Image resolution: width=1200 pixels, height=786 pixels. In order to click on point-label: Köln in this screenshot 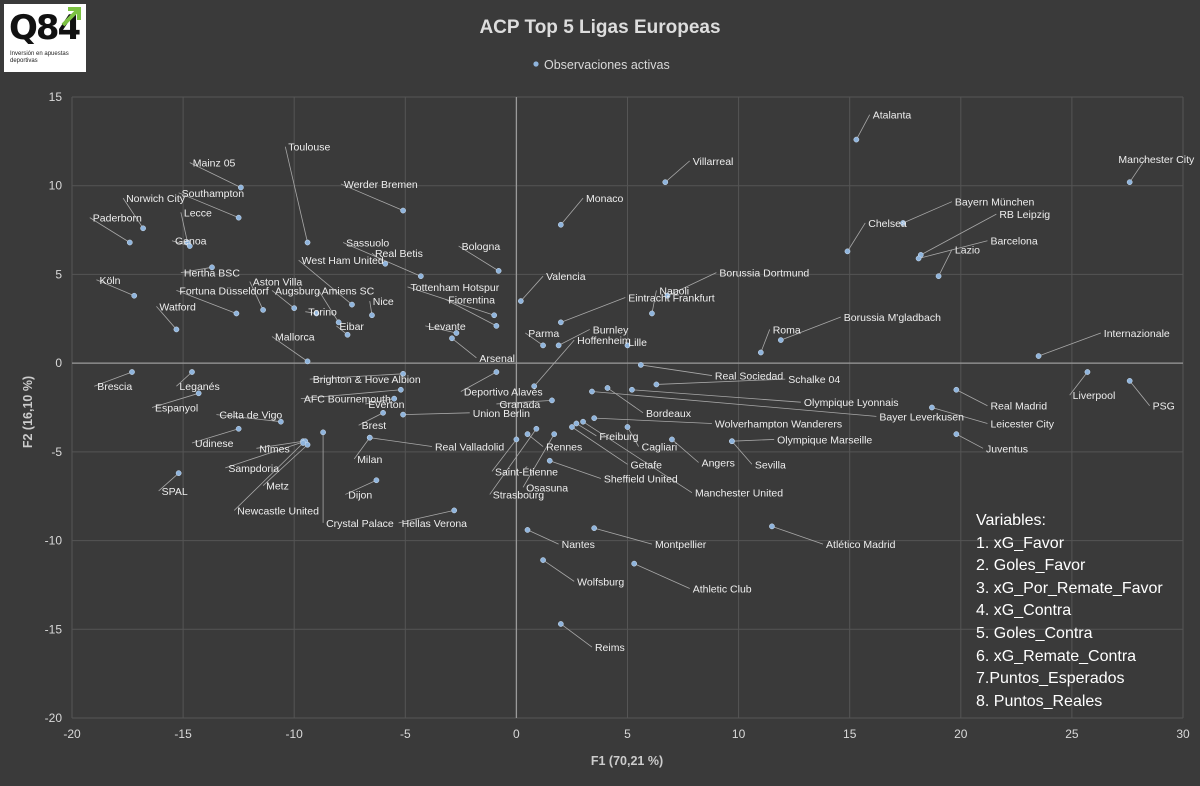, I will do `click(109, 281)`.